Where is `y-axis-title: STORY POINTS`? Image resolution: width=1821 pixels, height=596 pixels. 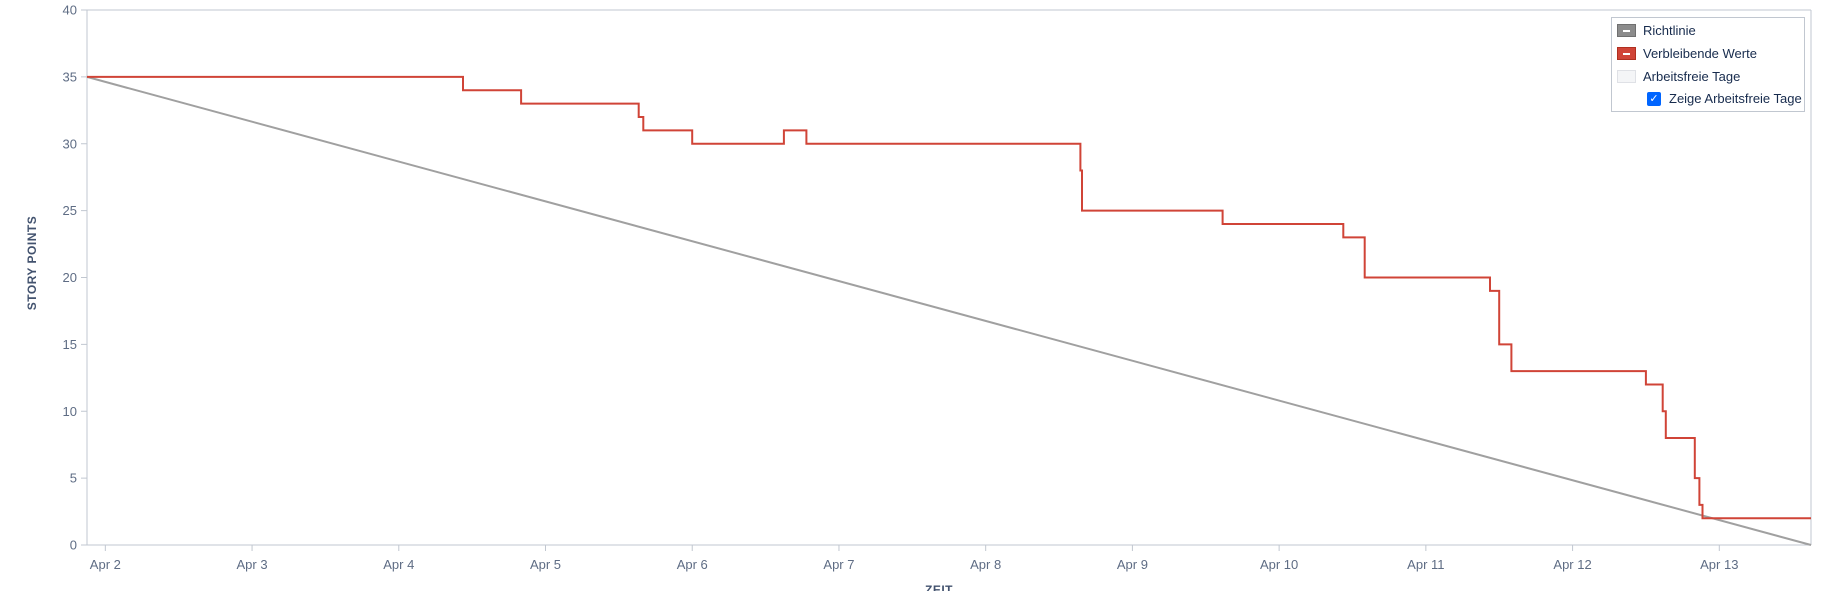
y-axis-title: STORY POINTS is located at coordinates (32, 263).